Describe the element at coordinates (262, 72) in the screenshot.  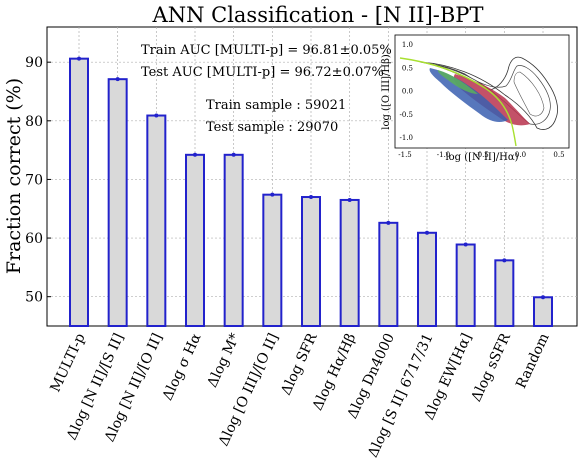
I see `test-auc-annotation: Test AUC [MULTI-p] = 96.72±0.07%` at that location.